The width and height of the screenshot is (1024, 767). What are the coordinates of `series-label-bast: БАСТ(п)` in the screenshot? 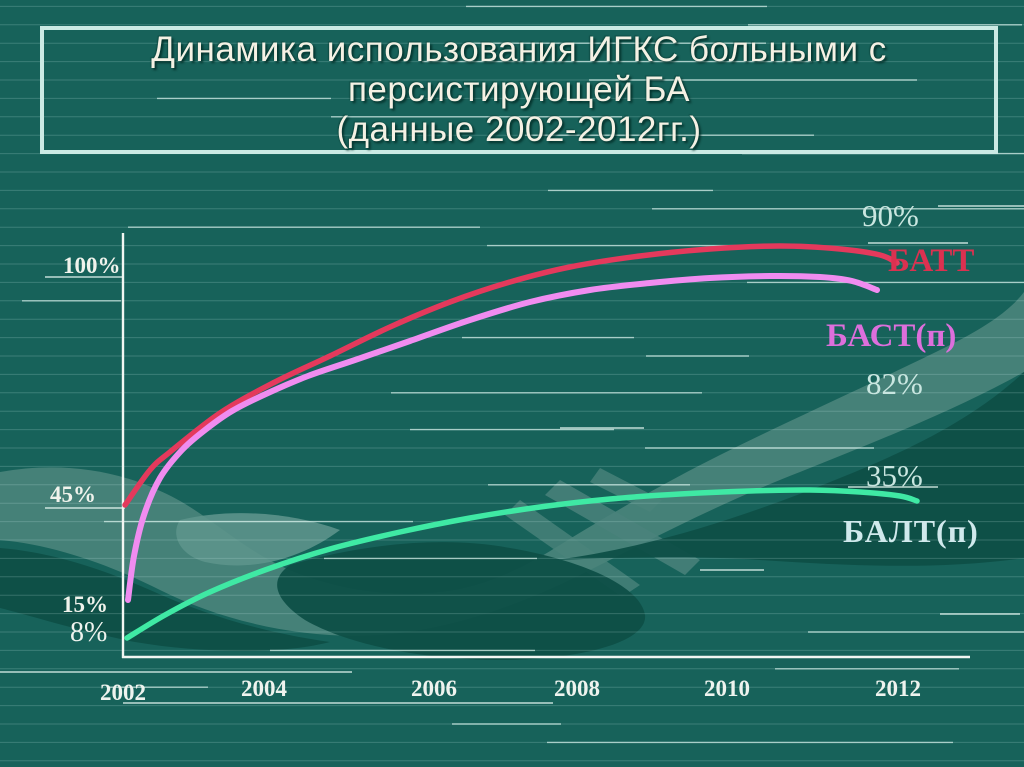 It's located at (891, 336).